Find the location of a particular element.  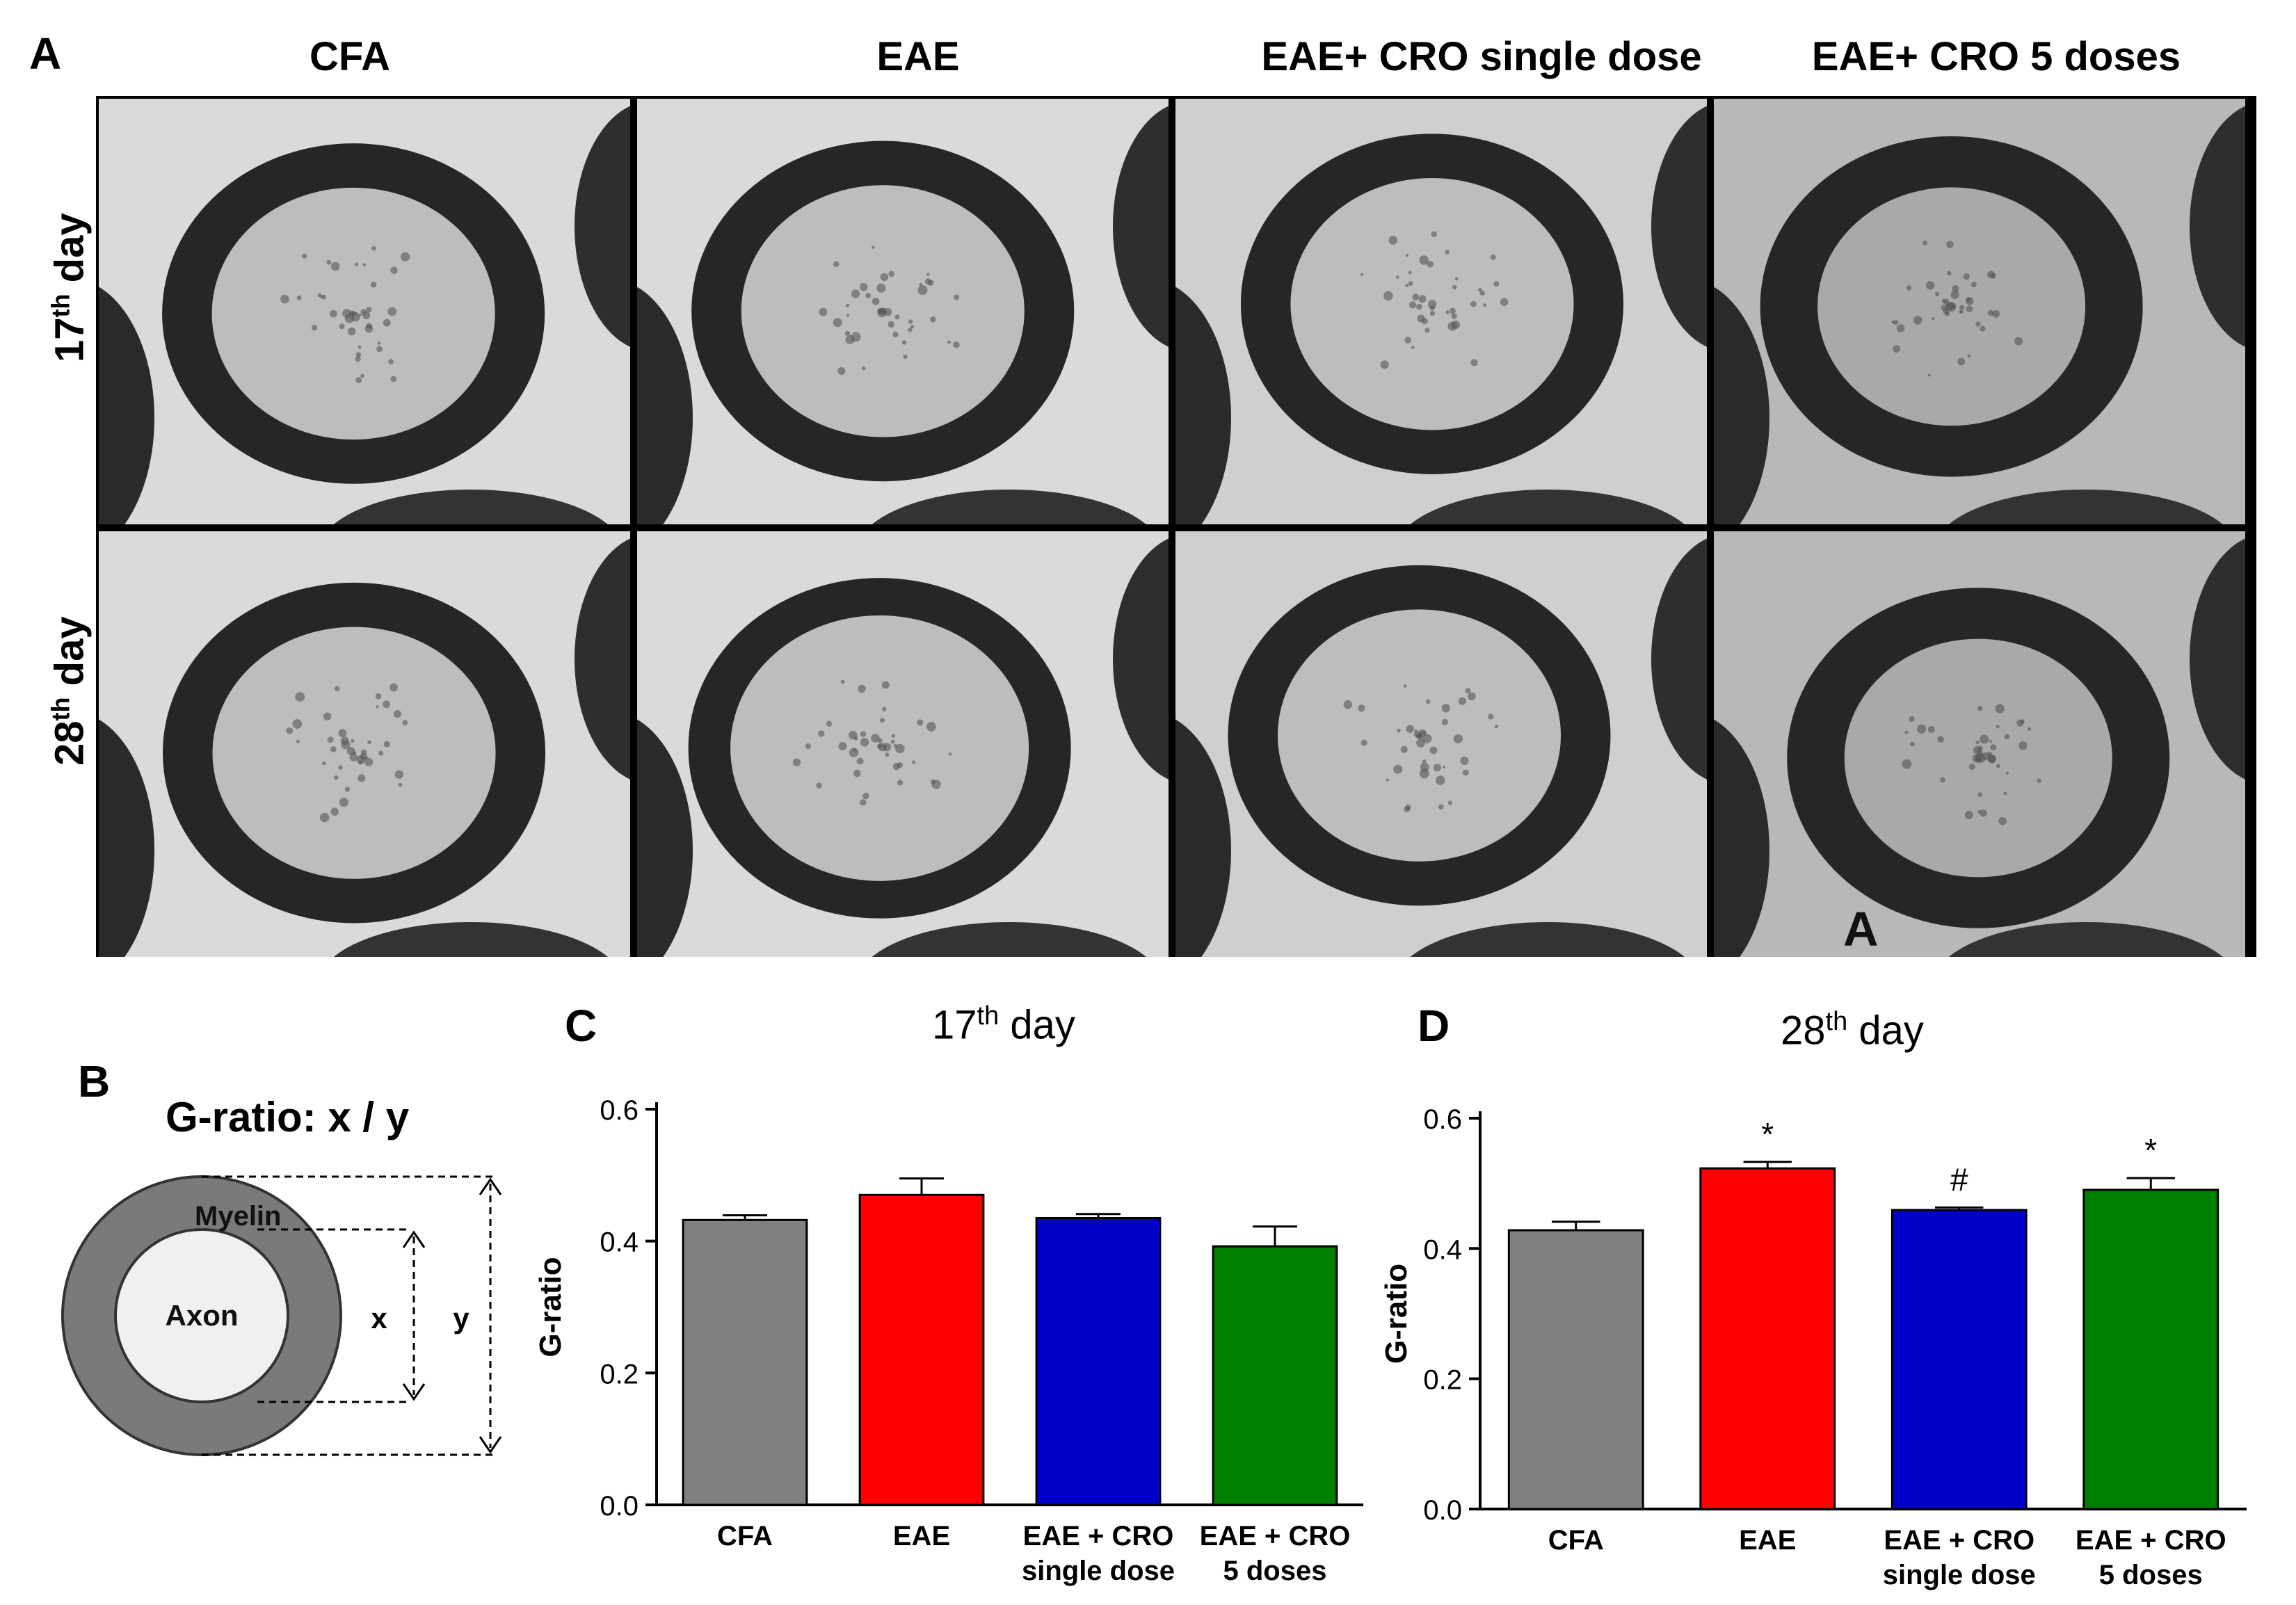

chart-c-title: 17th day is located at coordinates (1003, 1024).